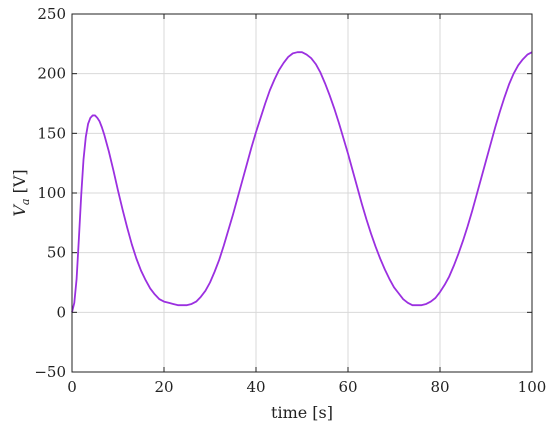 Image resolution: width=550 pixels, height=429 pixels. Describe the element at coordinates (72, 387) in the screenshot. I see `x-tick-label: 0` at that location.